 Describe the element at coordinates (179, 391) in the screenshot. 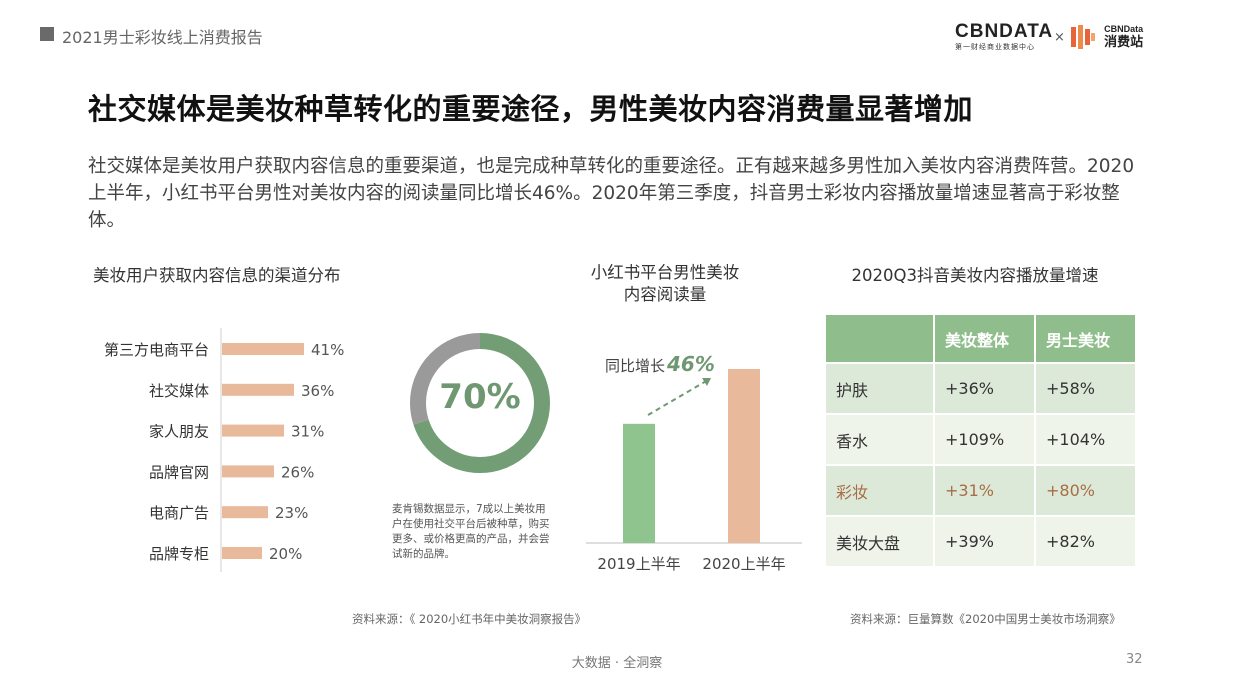

I see `channel-category-label: 社交媒体` at that location.